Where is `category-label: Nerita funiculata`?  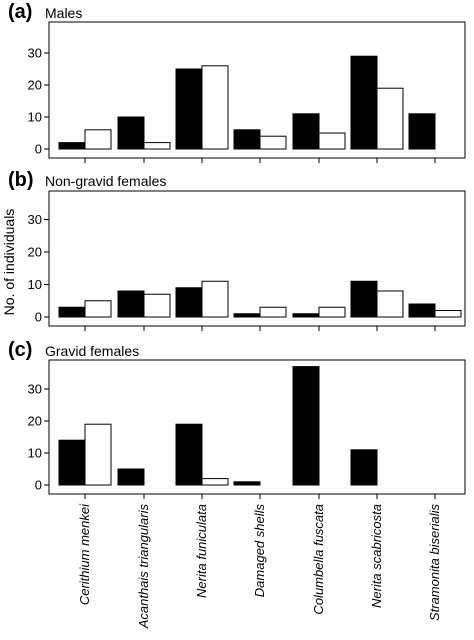 category-label: Nerita funiculata is located at coordinates (201, 551).